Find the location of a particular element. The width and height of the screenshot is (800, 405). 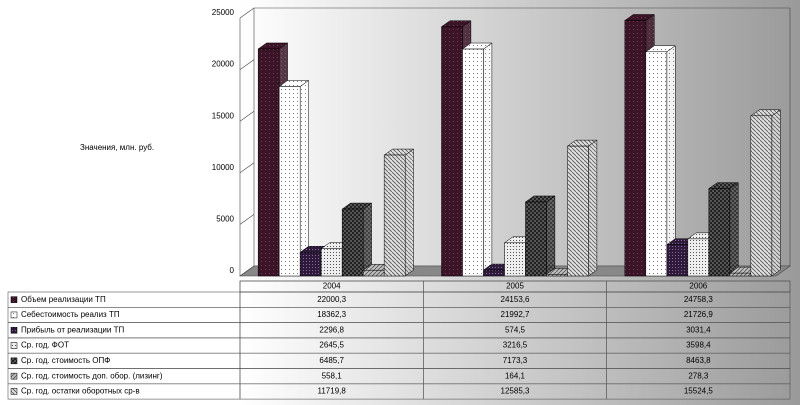

table-value: 6485,7 is located at coordinates (331, 360).